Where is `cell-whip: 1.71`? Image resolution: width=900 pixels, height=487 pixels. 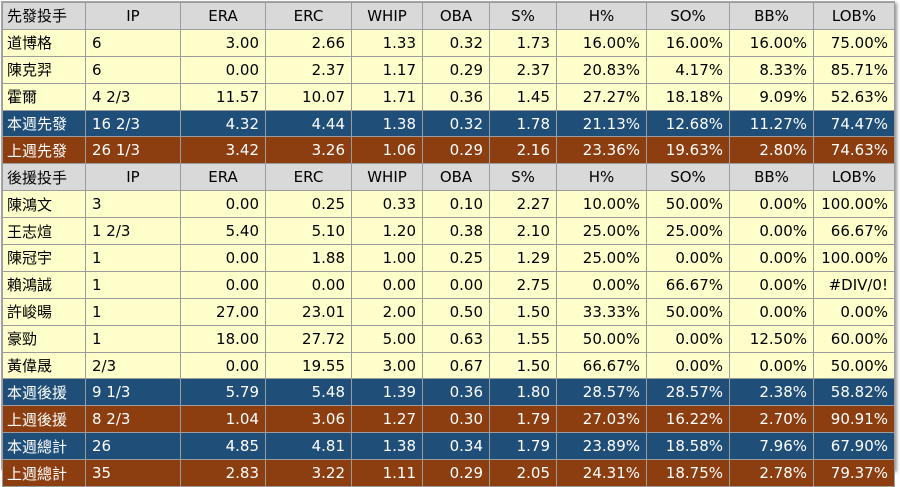 cell-whip: 1.71 is located at coordinates (387, 96).